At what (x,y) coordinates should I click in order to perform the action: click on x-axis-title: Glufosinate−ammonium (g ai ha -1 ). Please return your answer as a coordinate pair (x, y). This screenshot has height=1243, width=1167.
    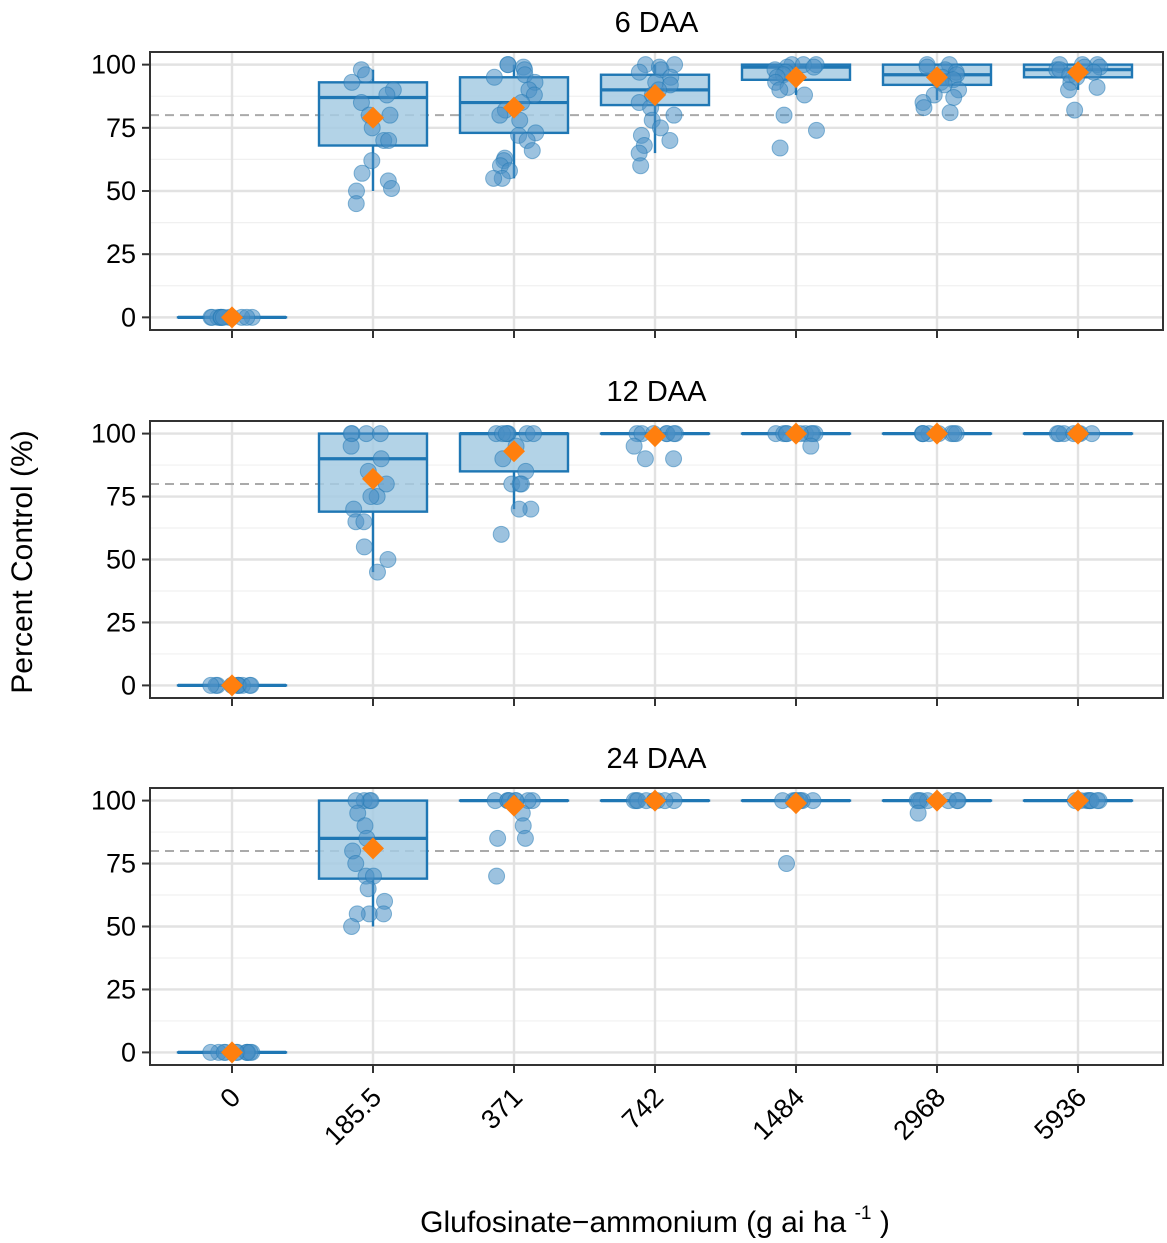
    Looking at the image, I should click on (655, 1216).